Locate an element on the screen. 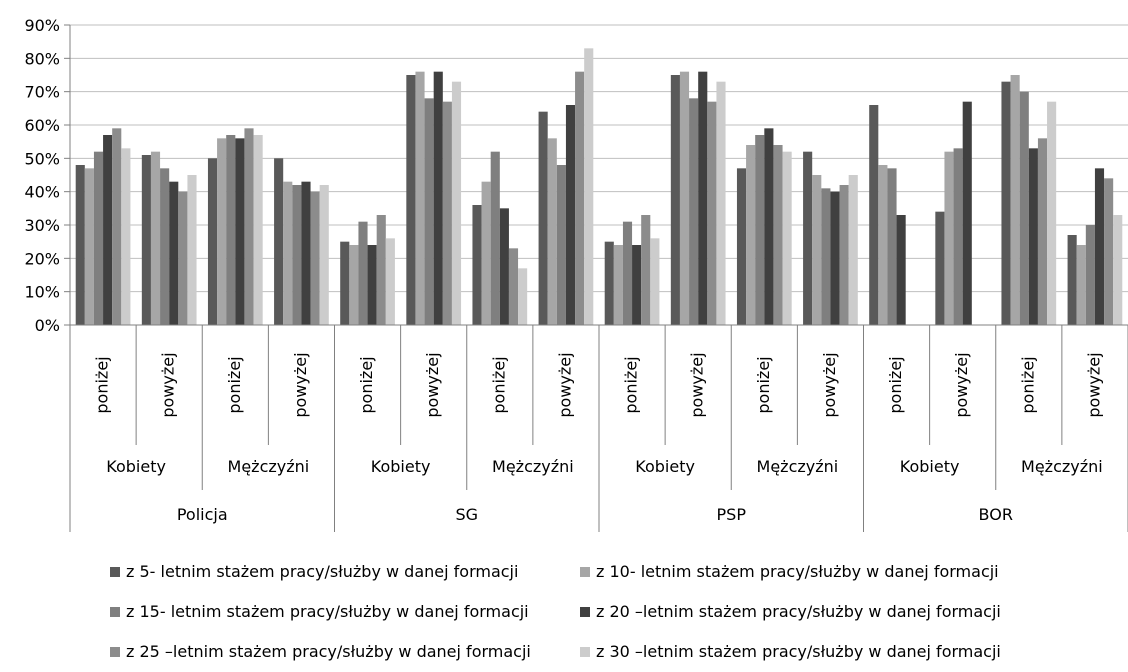  y-tick-label: 80% is located at coordinates (42, 58).